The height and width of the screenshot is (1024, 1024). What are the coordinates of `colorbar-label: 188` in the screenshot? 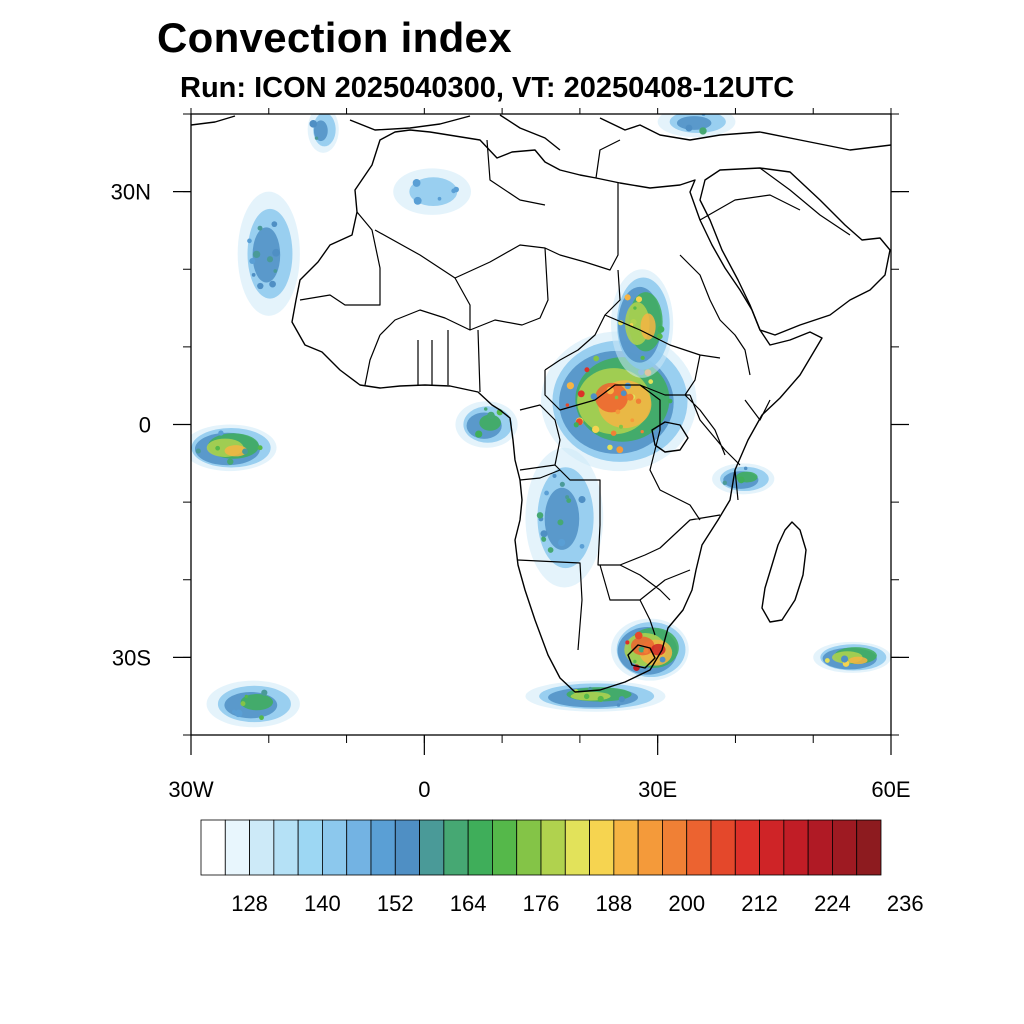 It's located at (613, 903).